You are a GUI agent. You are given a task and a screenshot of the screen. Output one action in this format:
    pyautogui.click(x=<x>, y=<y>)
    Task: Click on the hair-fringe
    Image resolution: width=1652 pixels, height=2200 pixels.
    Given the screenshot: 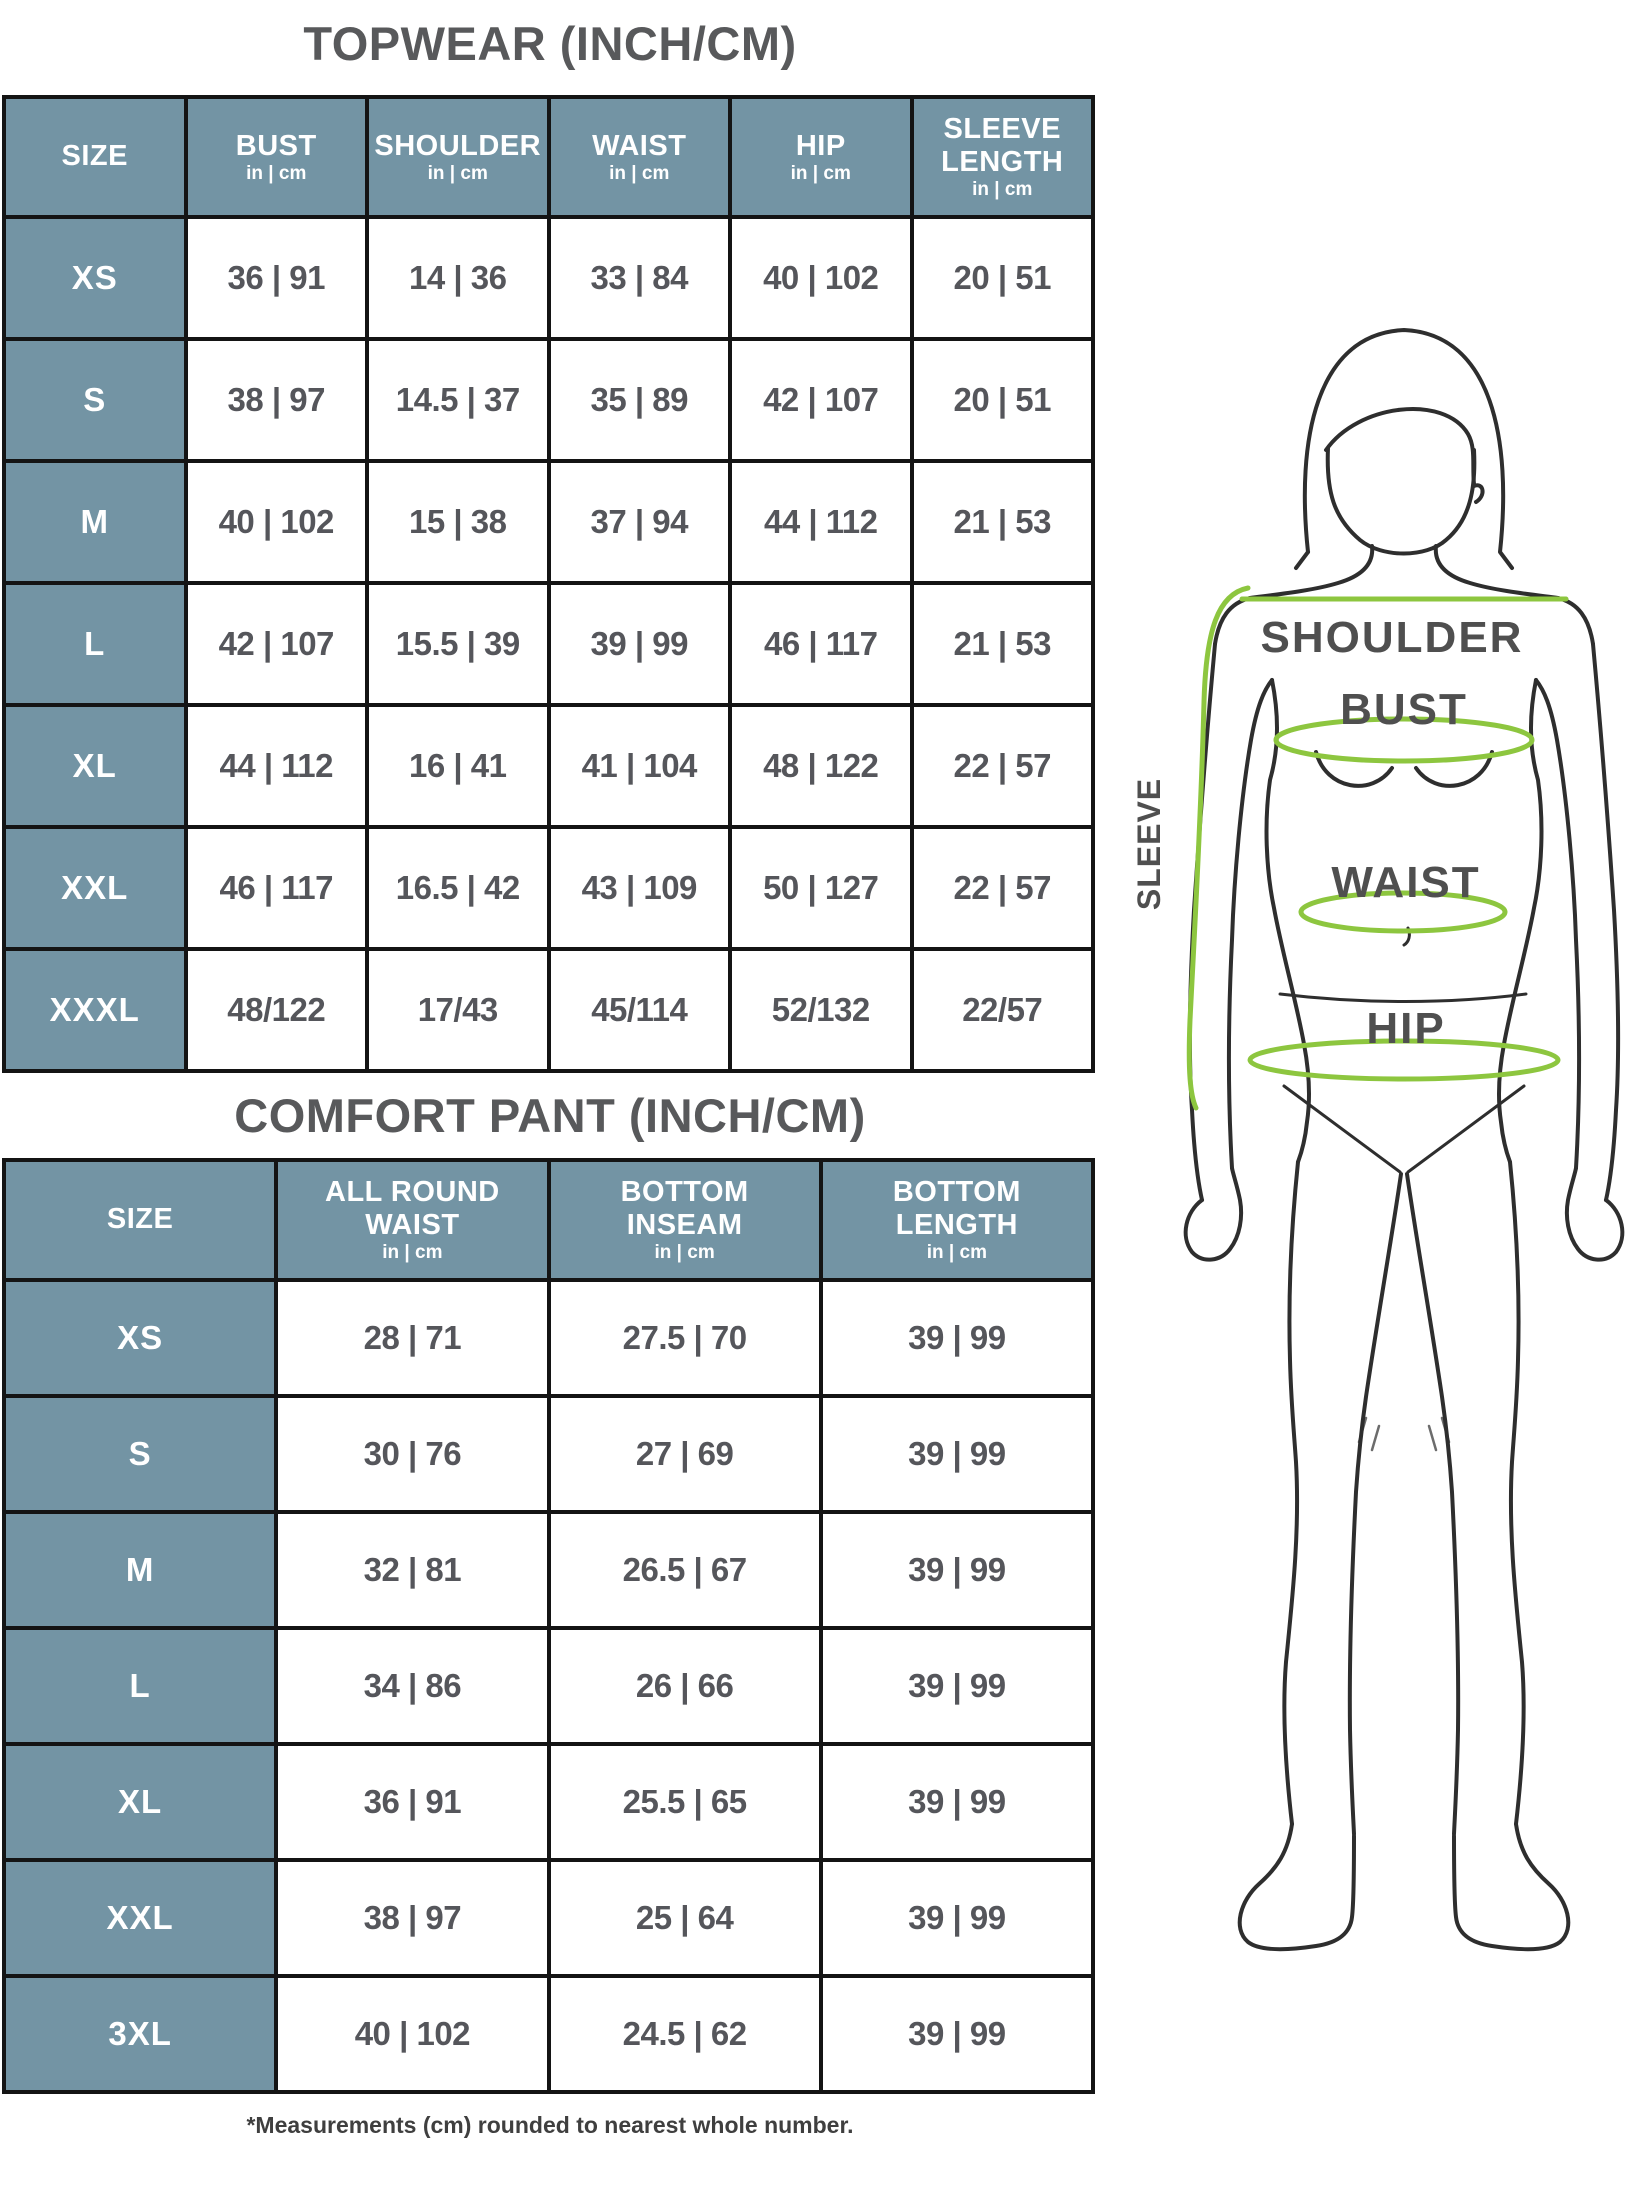 What is the action you would take?
    pyautogui.click(x=1400, y=446)
    